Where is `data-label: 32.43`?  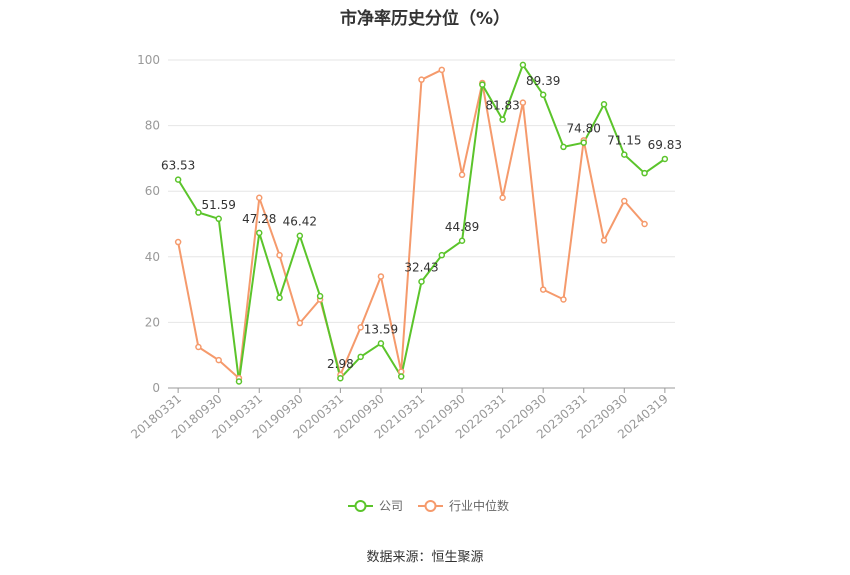 data-label: 32.43 is located at coordinates (421, 268).